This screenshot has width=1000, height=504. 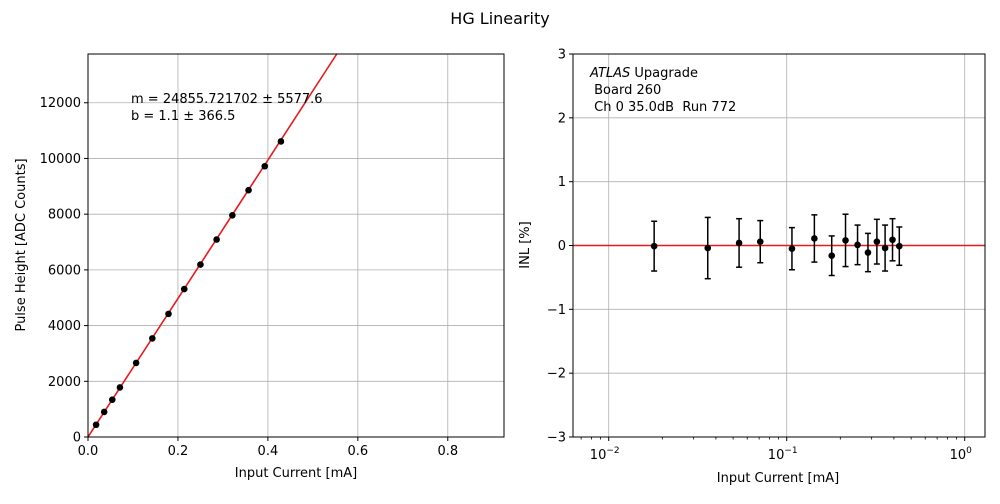 I want to click on left-x-tick-label: 0.6, so click(x=357, y=451).